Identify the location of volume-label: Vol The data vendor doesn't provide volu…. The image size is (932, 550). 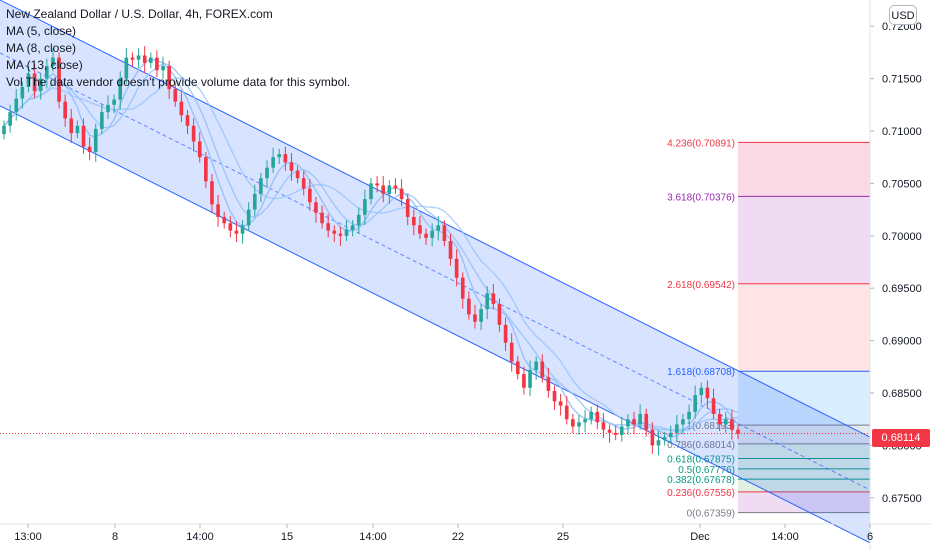
(178, 82).